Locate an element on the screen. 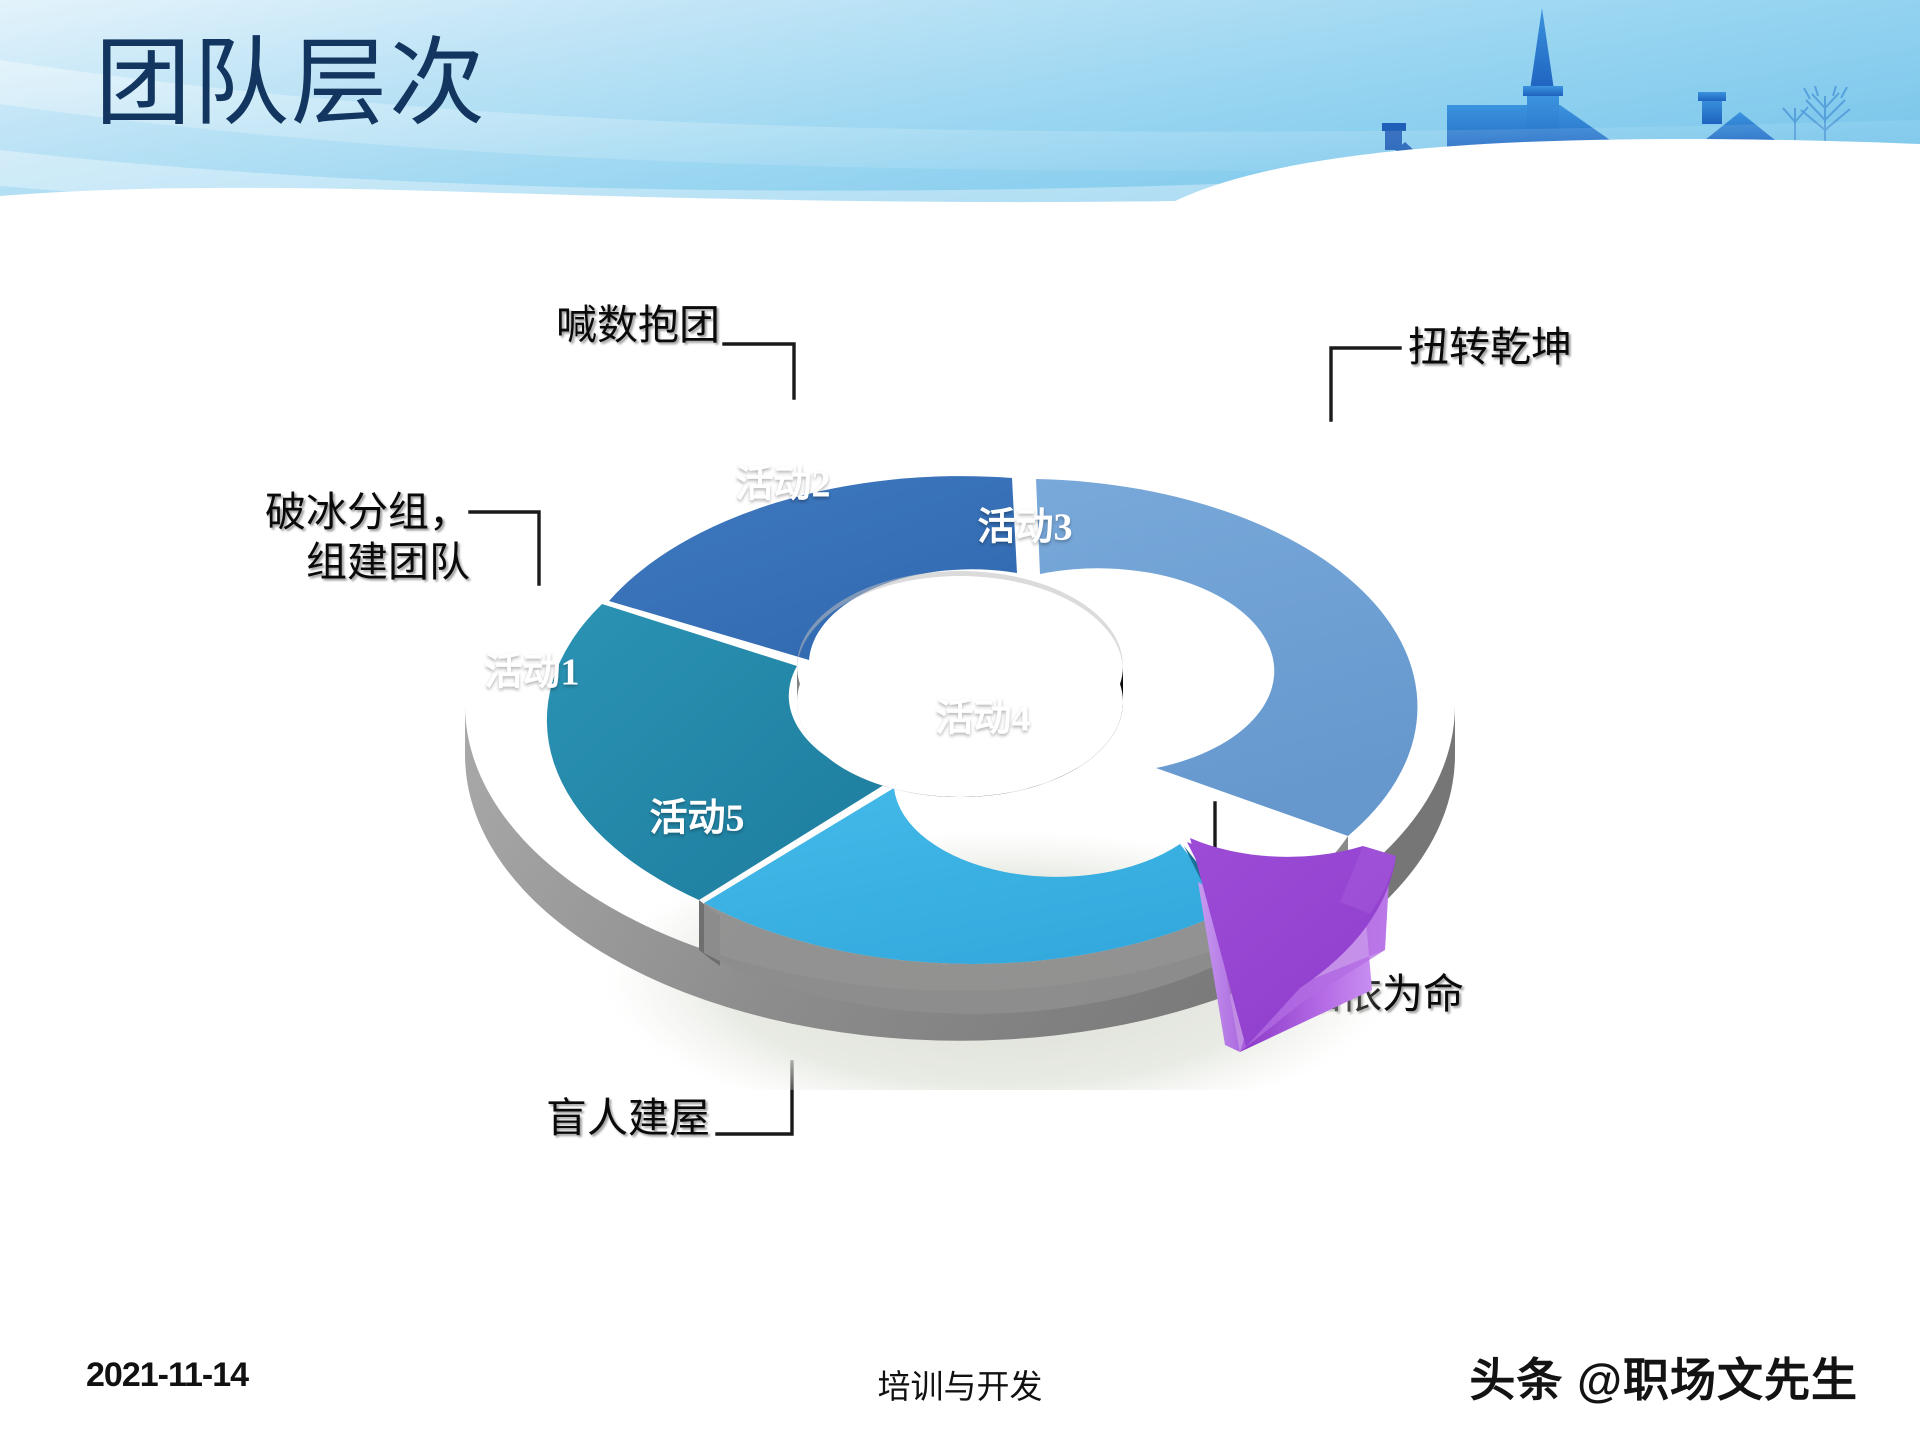 Image resolution: width=1920 pixels, height=1440 pixels. spire-base is located at coordinates (1543, 91).